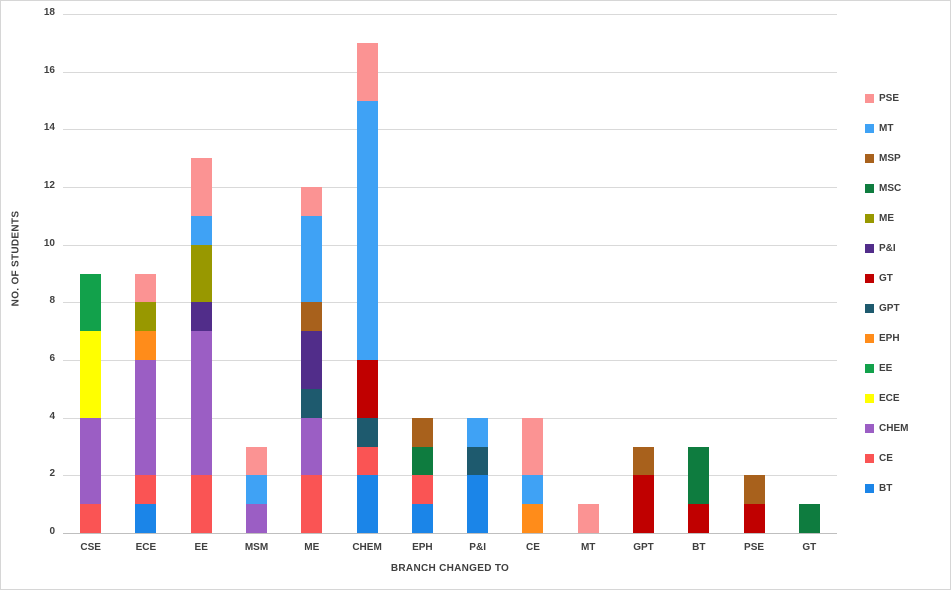 The width and height of the screenshot is (951, 590). Describe the element at coordinates (889, 308) in the screenshot. I see `legend-label: GPT` at that location.